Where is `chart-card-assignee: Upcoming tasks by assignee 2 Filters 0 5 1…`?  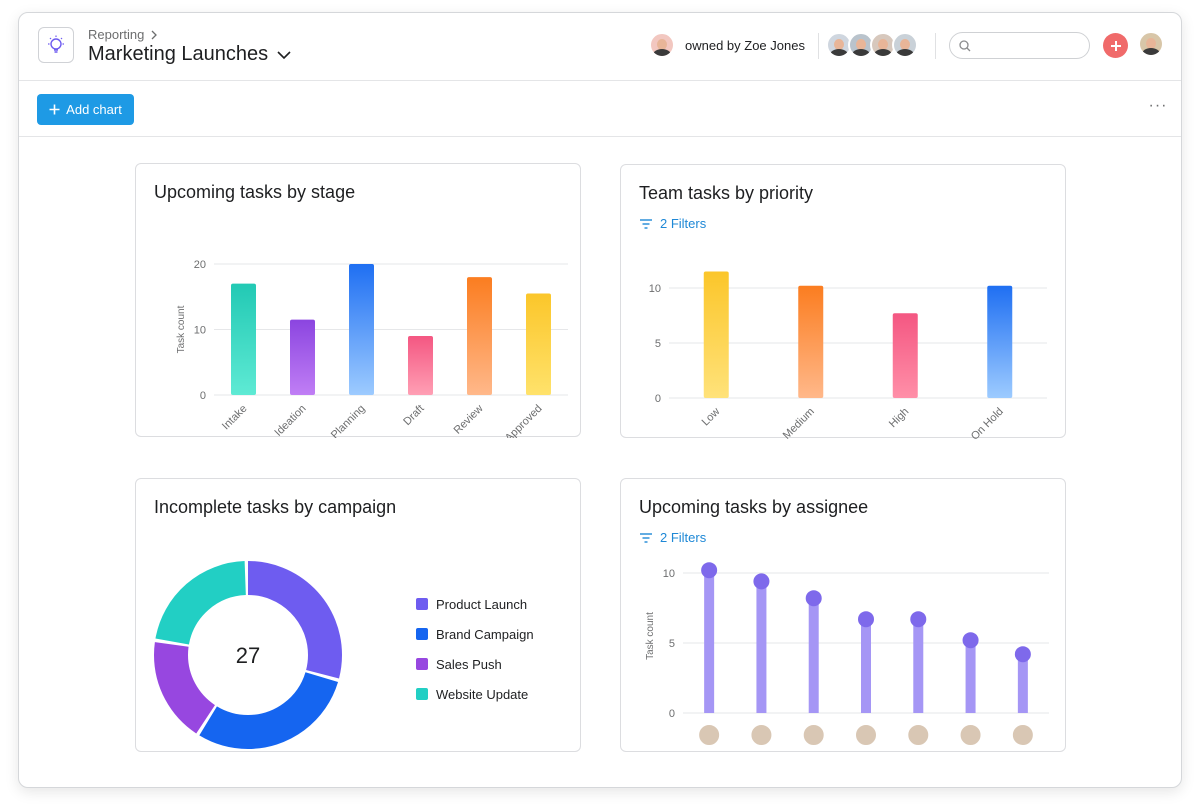 chart-card-assignee: Upcoming tasks by assignee 2 Filters 0 5 1… is located at coordinates (843, 615).